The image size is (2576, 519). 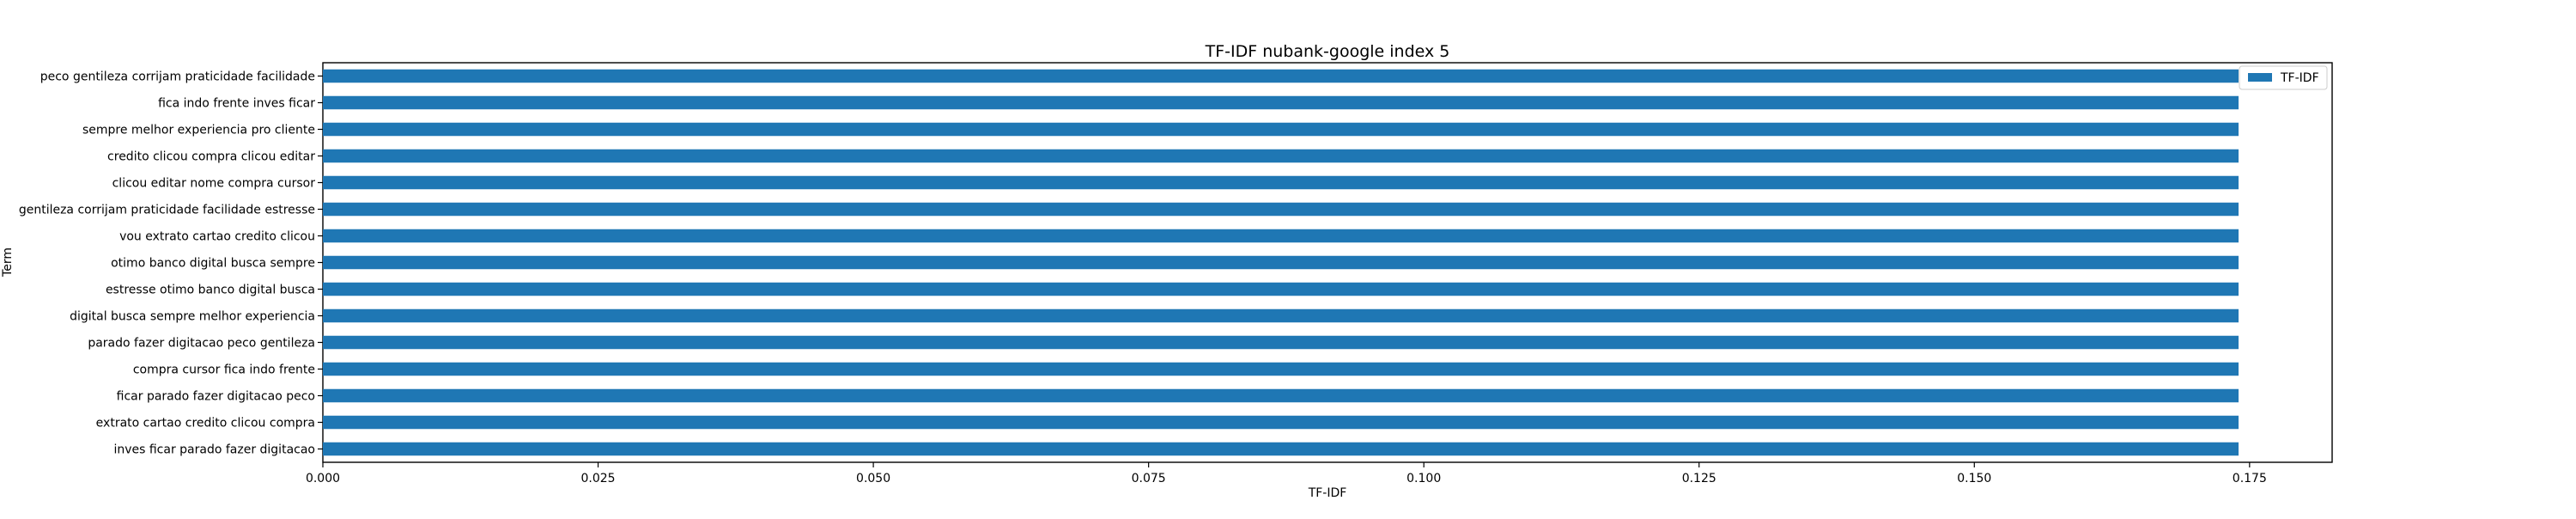 What do you see at coordinates (211, 157) in the screenshot?
I see `y-tick-label: credito clicou compra clicou editar` at bounding box center [211, 157].